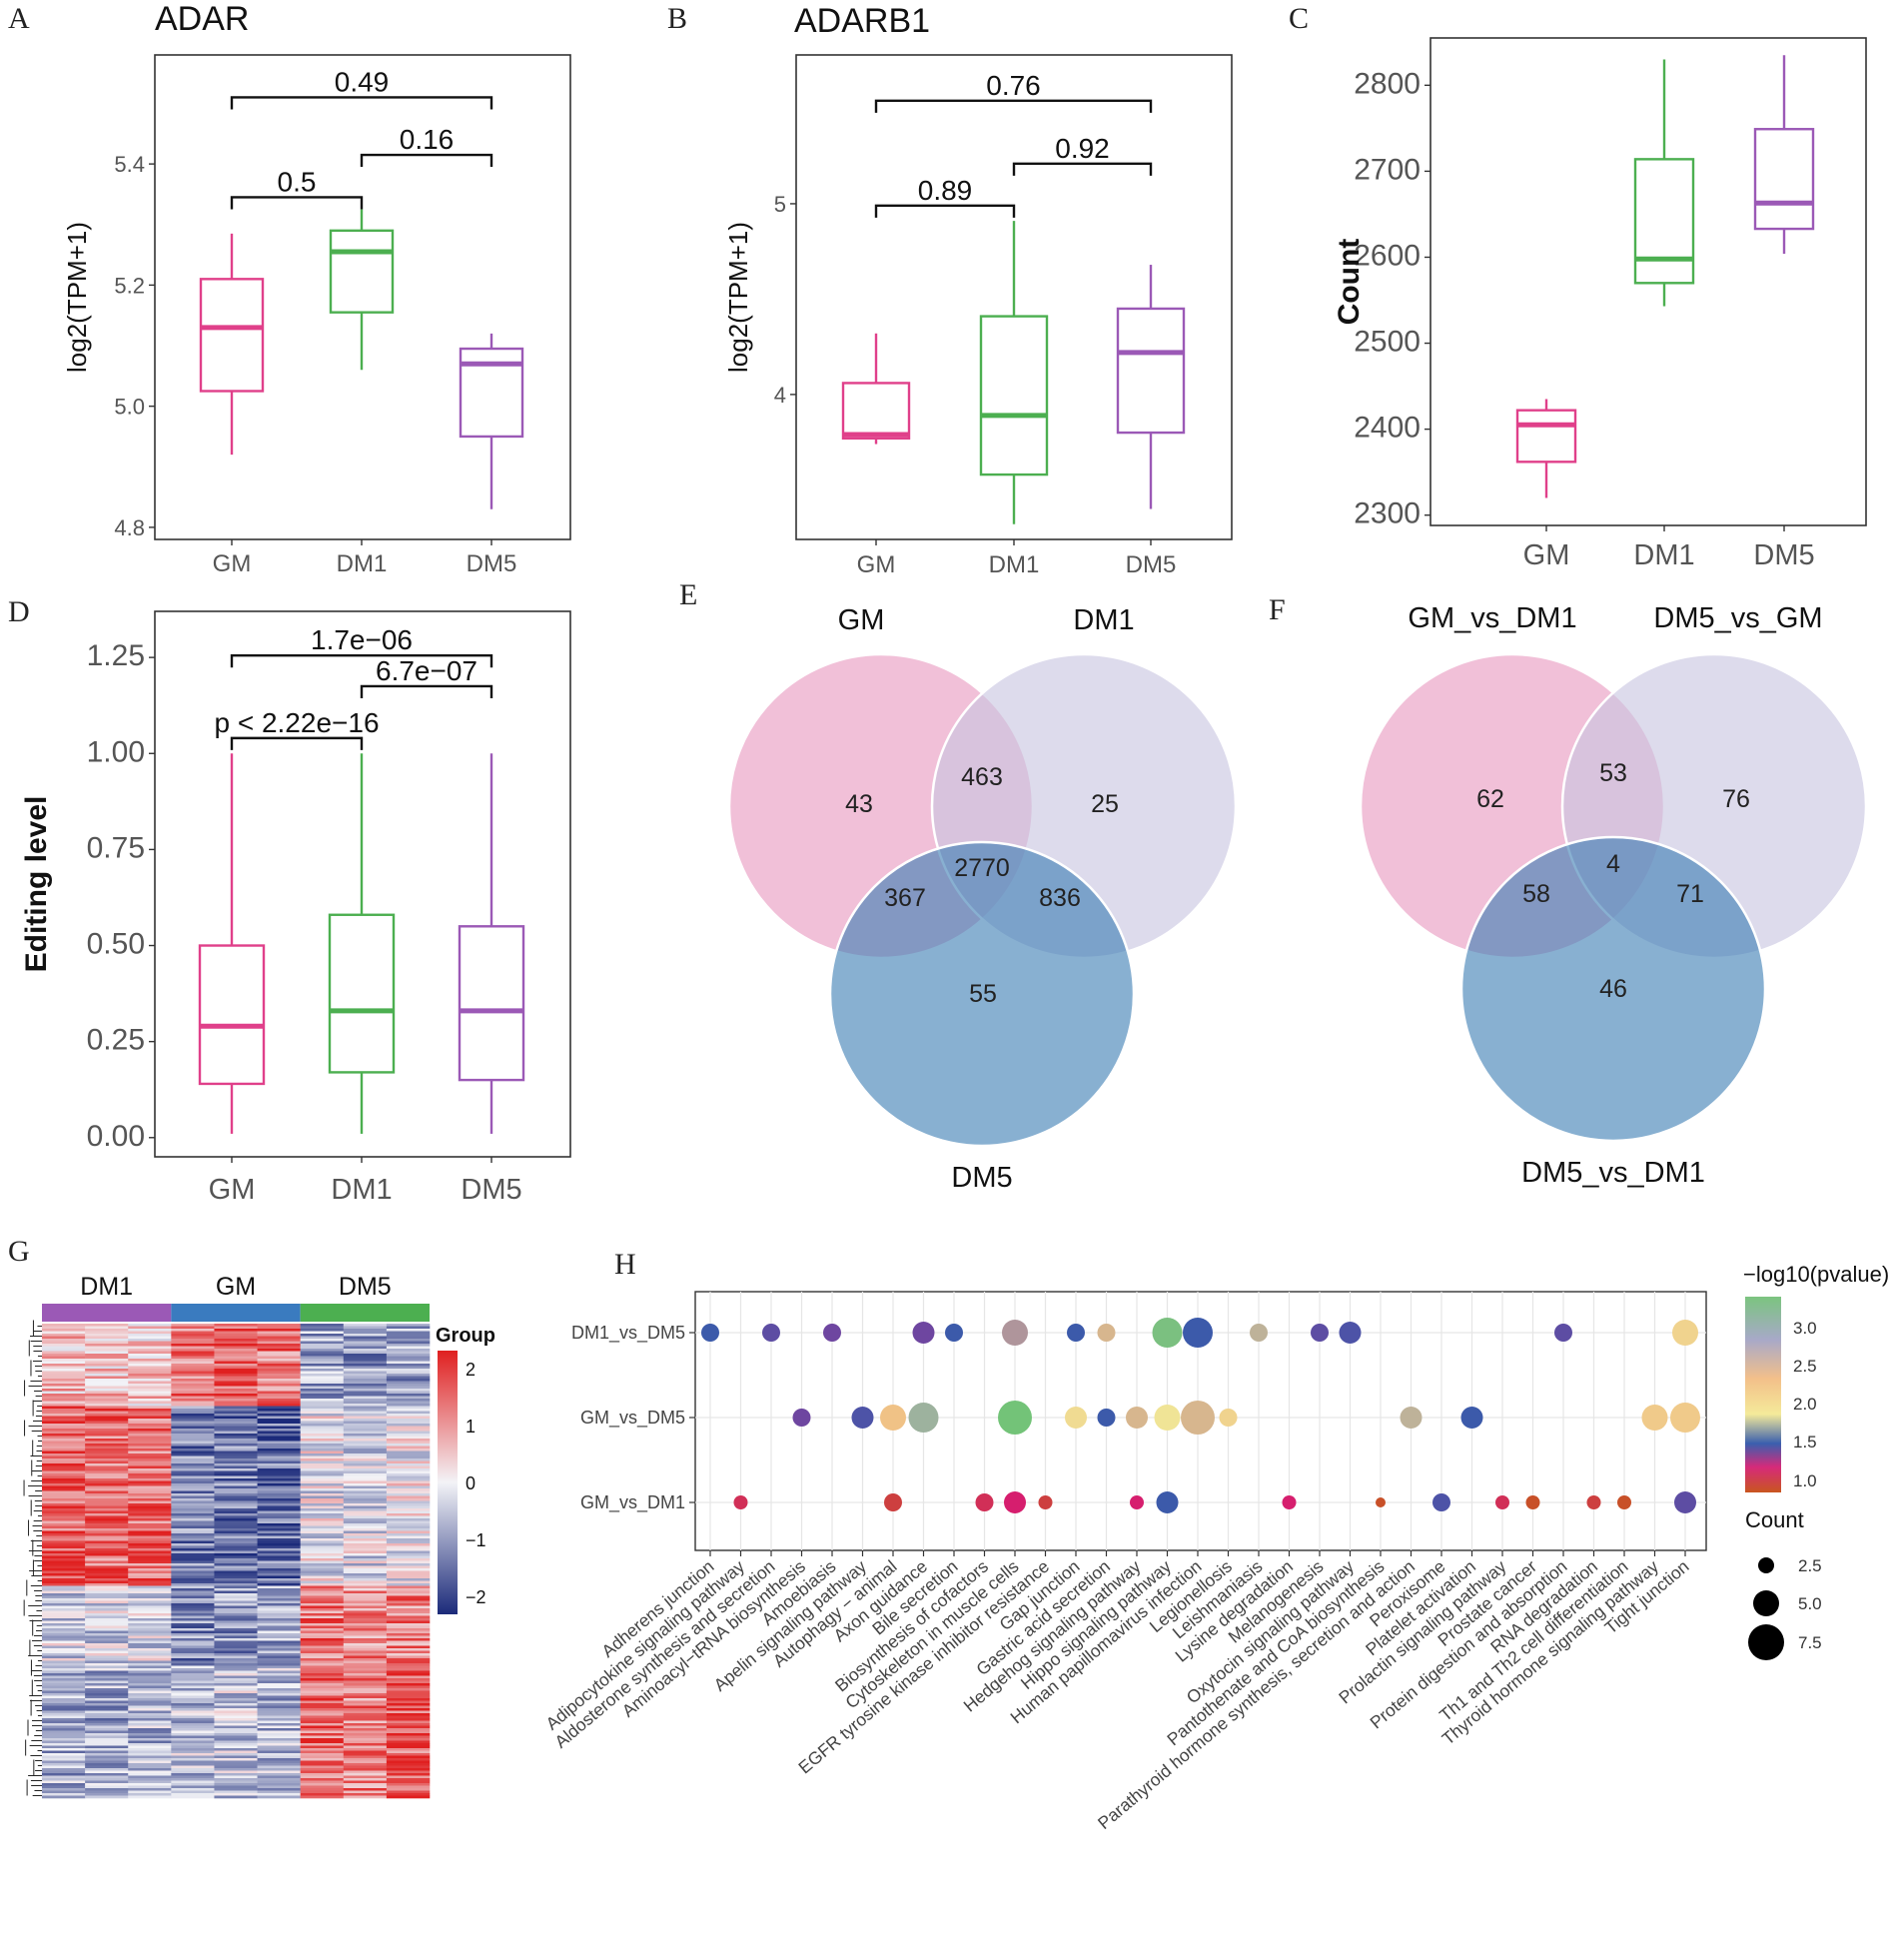  I want to click on venn-region-count: 62, so click(1490, 799).